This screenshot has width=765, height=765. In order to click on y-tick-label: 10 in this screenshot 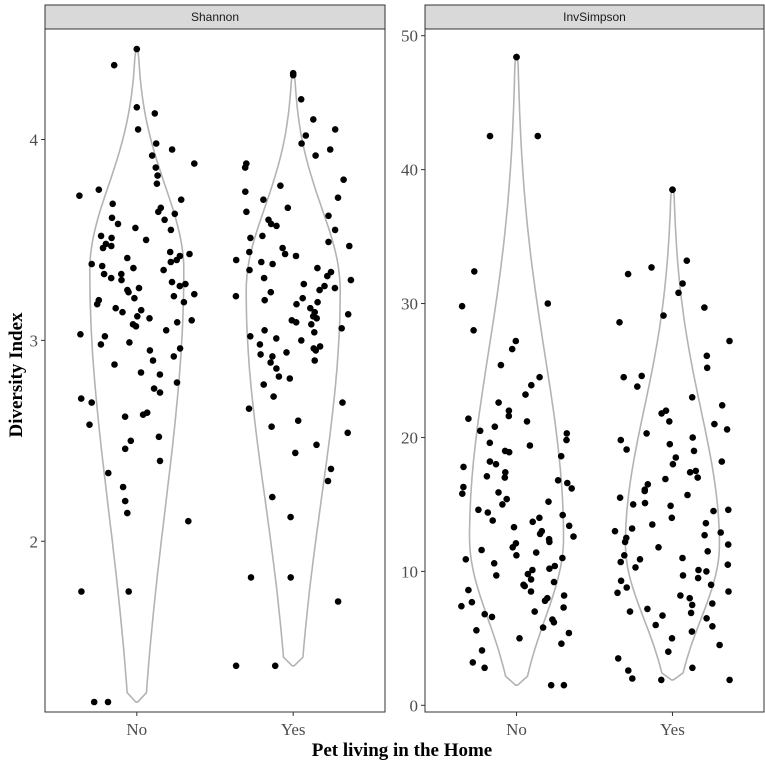, I will do `click(409, 571)`.